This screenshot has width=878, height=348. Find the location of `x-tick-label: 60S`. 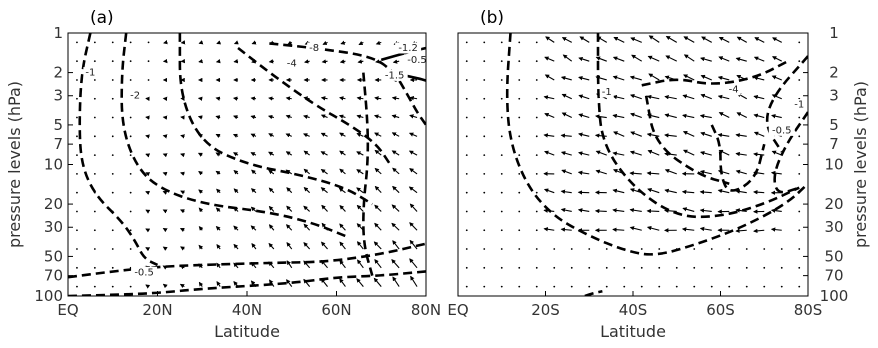

x-tick-label: 60S is located at coordinates (720, 310).